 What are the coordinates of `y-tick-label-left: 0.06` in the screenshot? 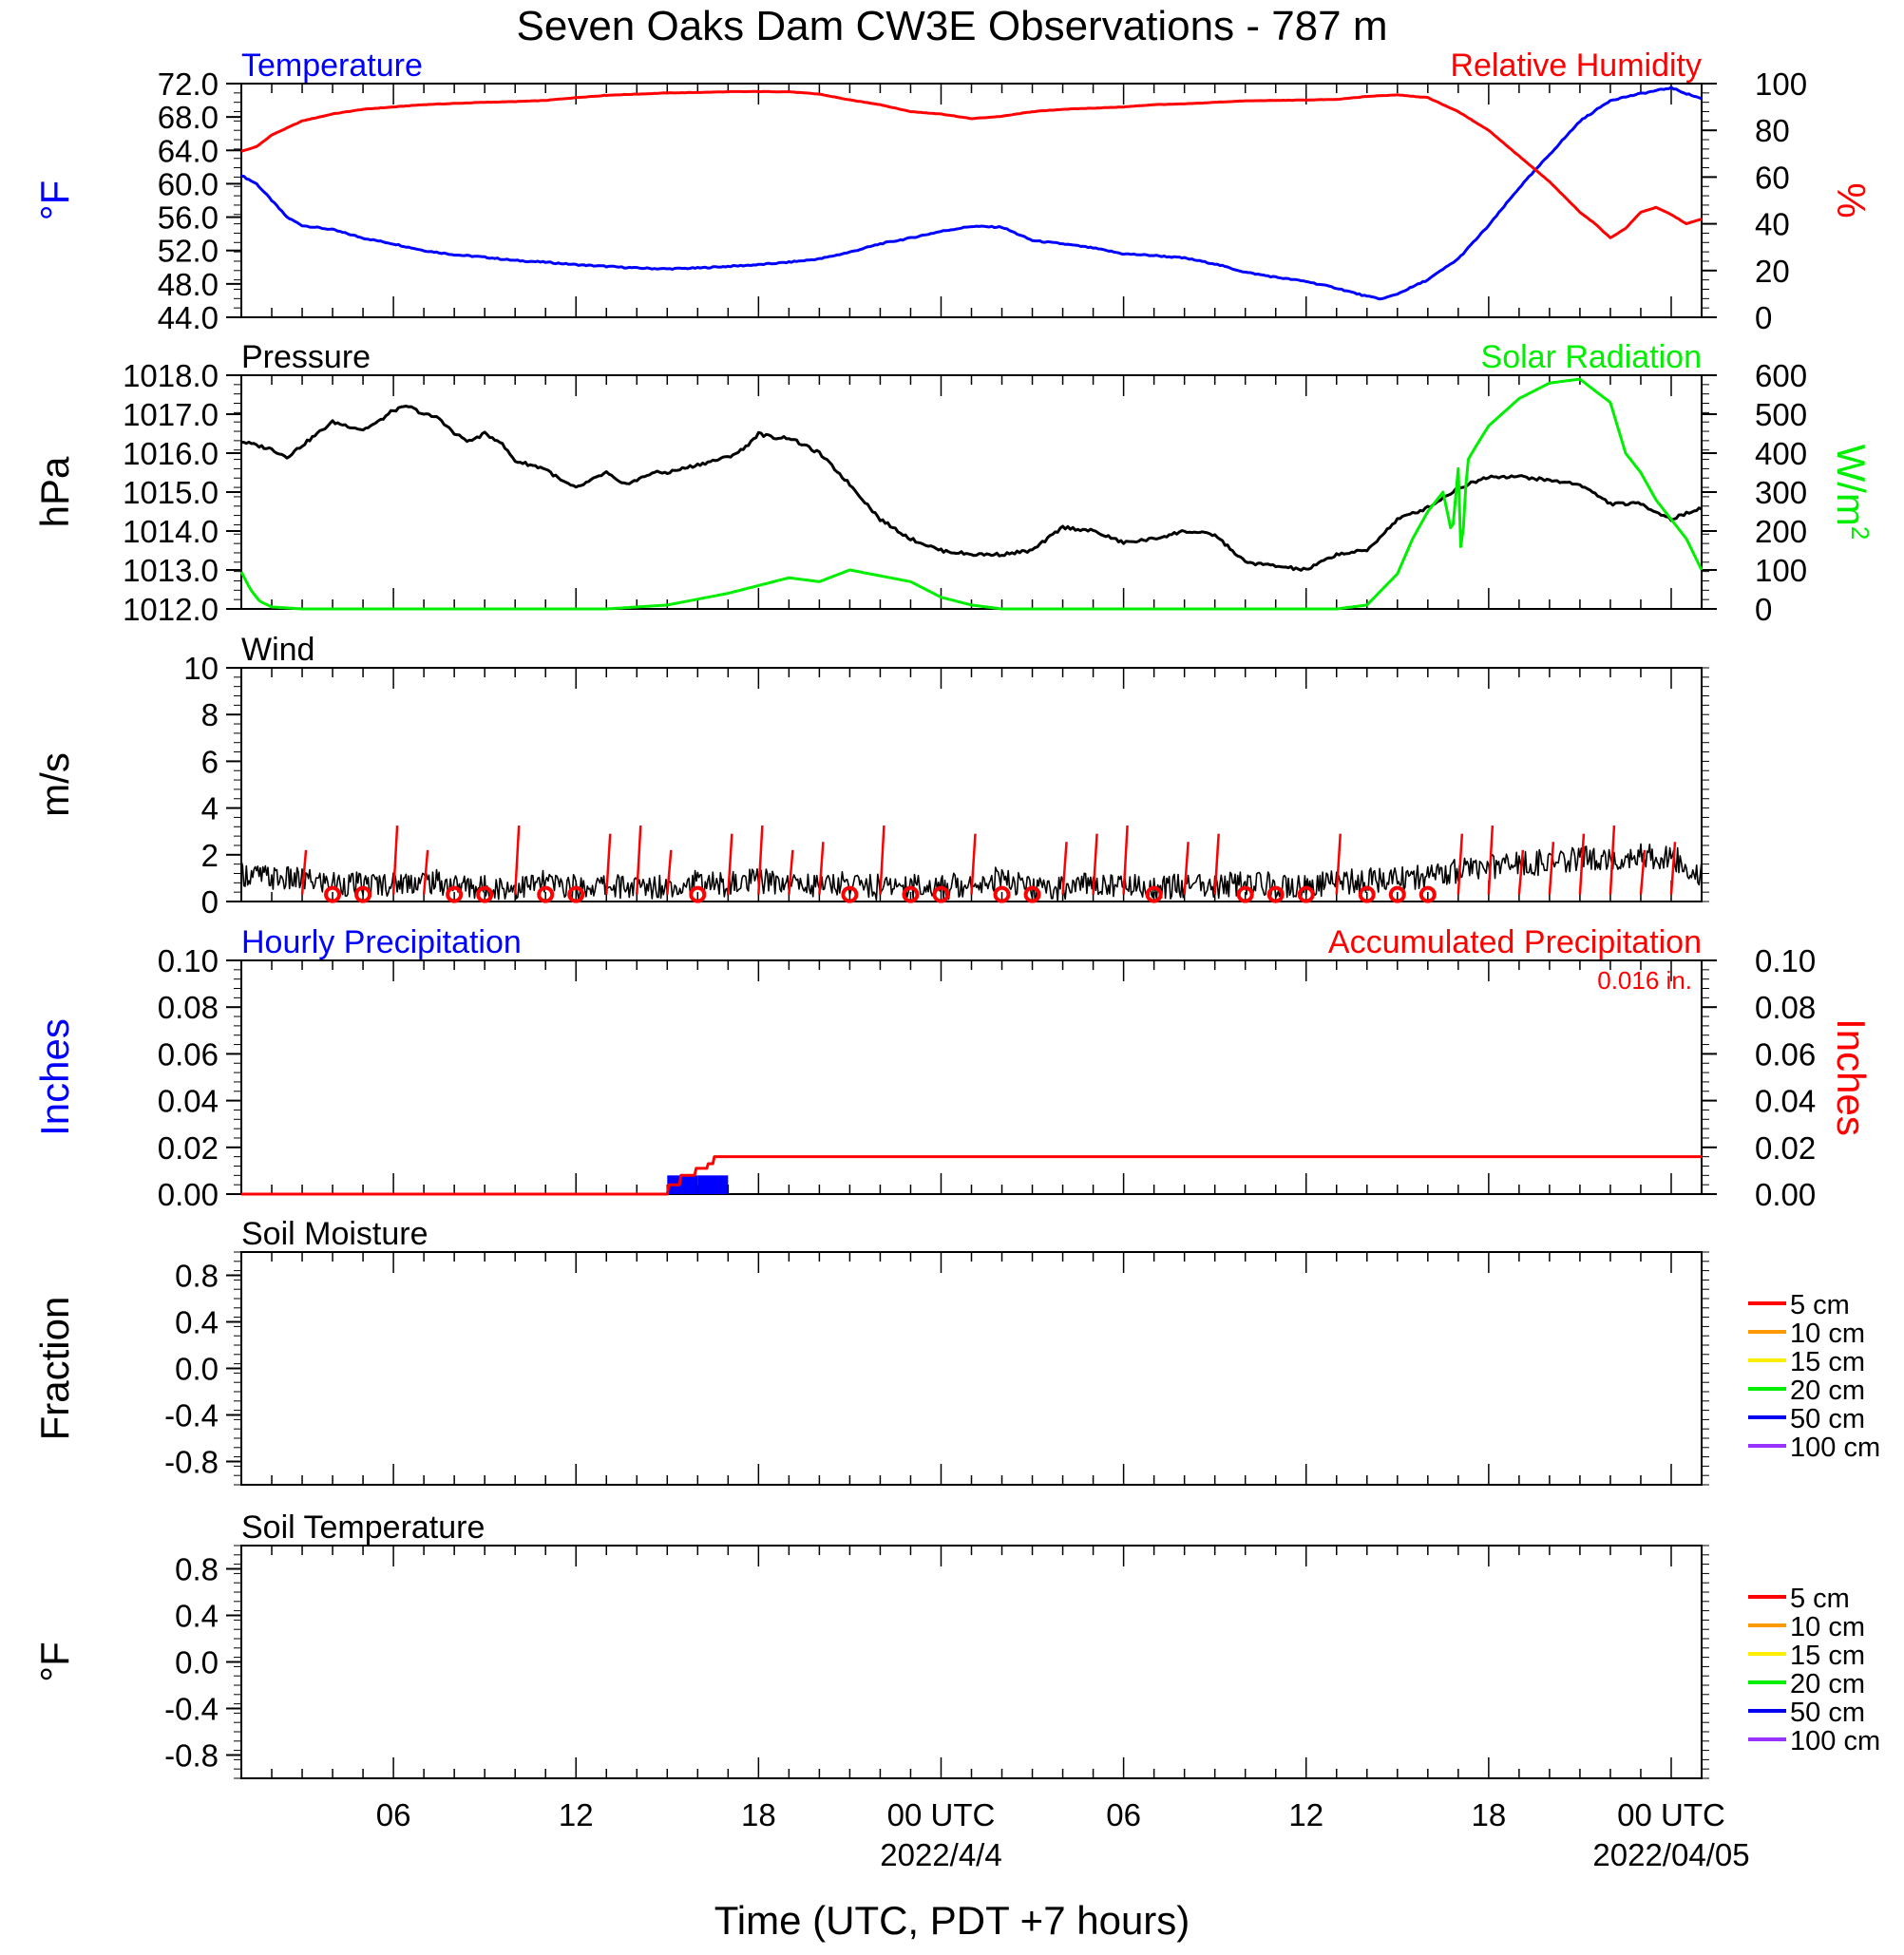 It's located at (189, 1054).